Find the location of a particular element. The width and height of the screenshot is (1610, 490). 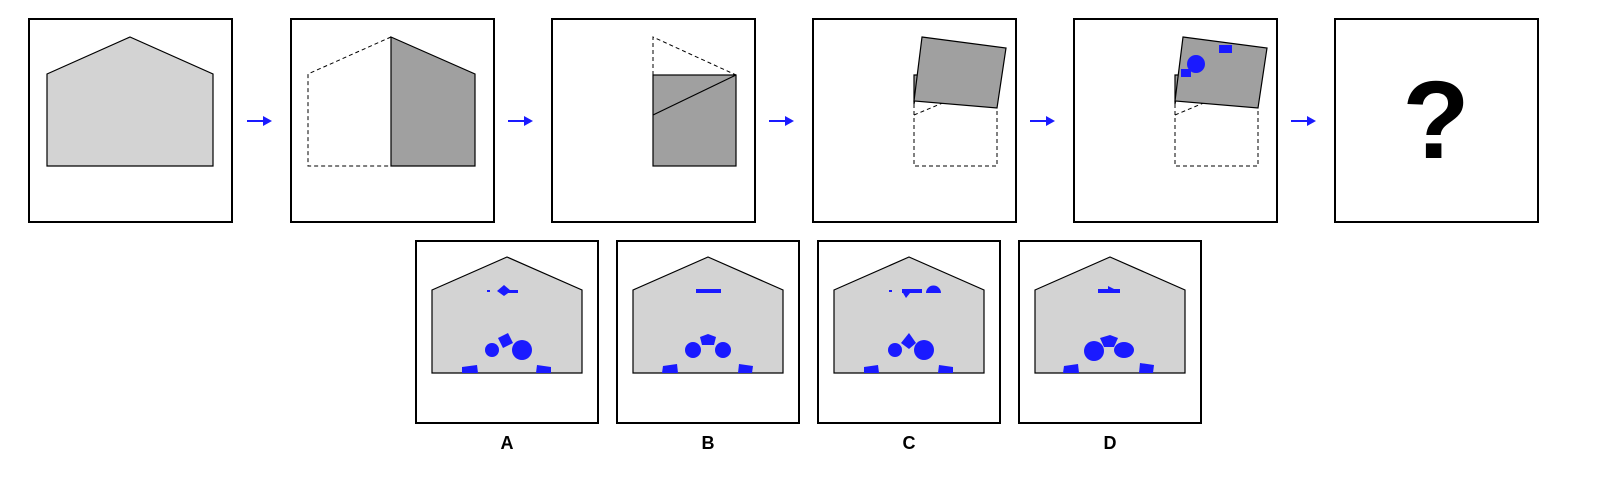

option-c: C is located at coordinates (909, 346).